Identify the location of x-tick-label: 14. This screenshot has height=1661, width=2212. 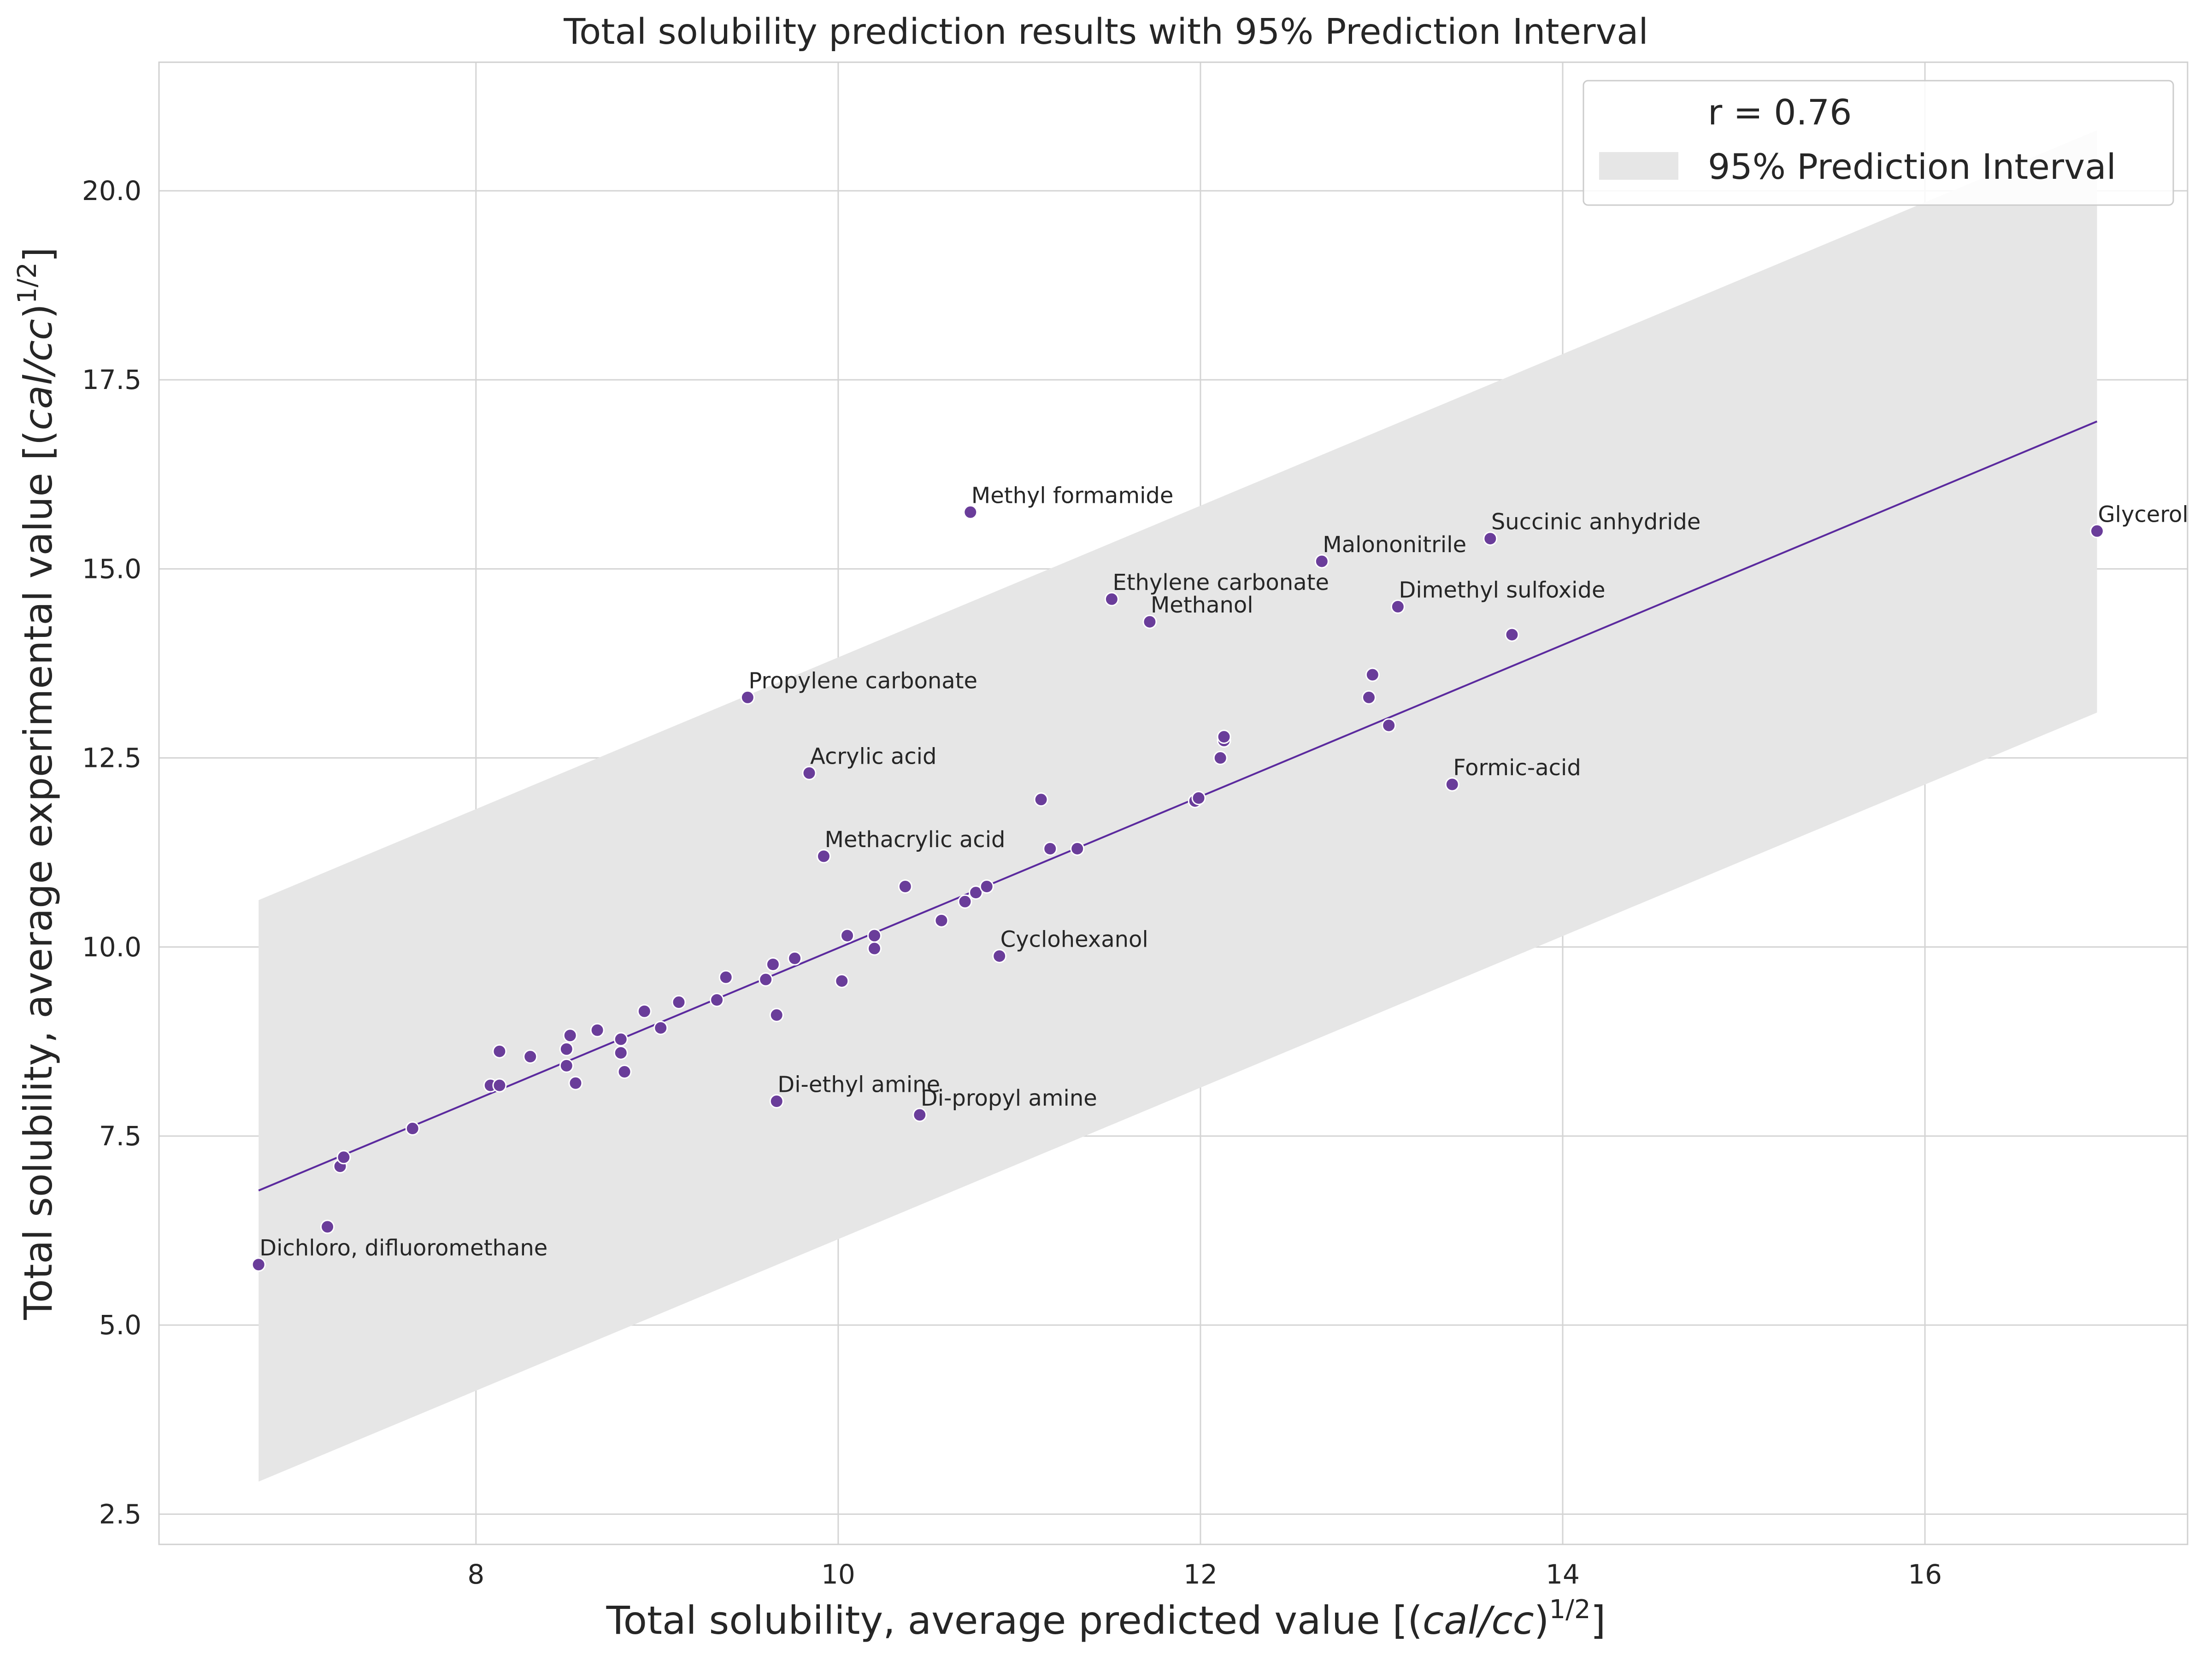
(1563, 1574).